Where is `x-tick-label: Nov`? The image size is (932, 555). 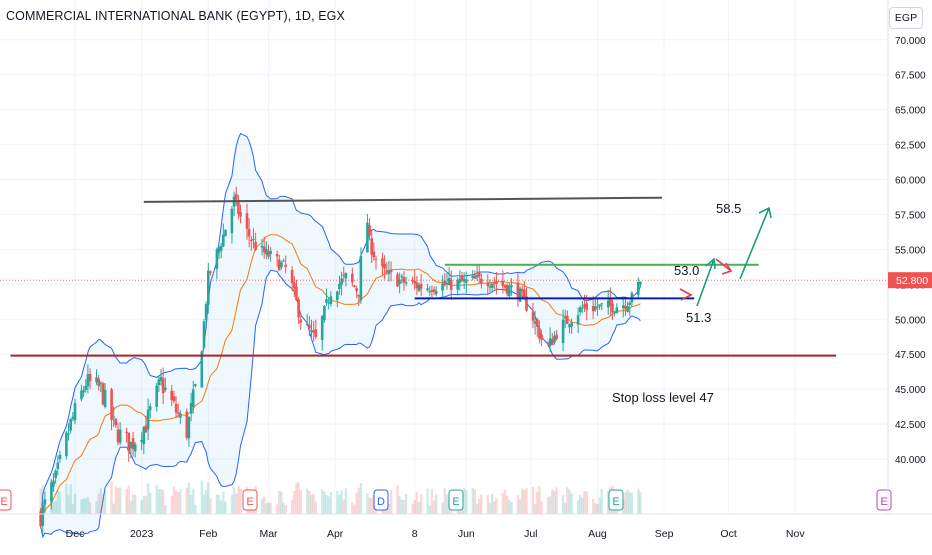 x-tick-label: Nov is located at coordinates (795, 534).